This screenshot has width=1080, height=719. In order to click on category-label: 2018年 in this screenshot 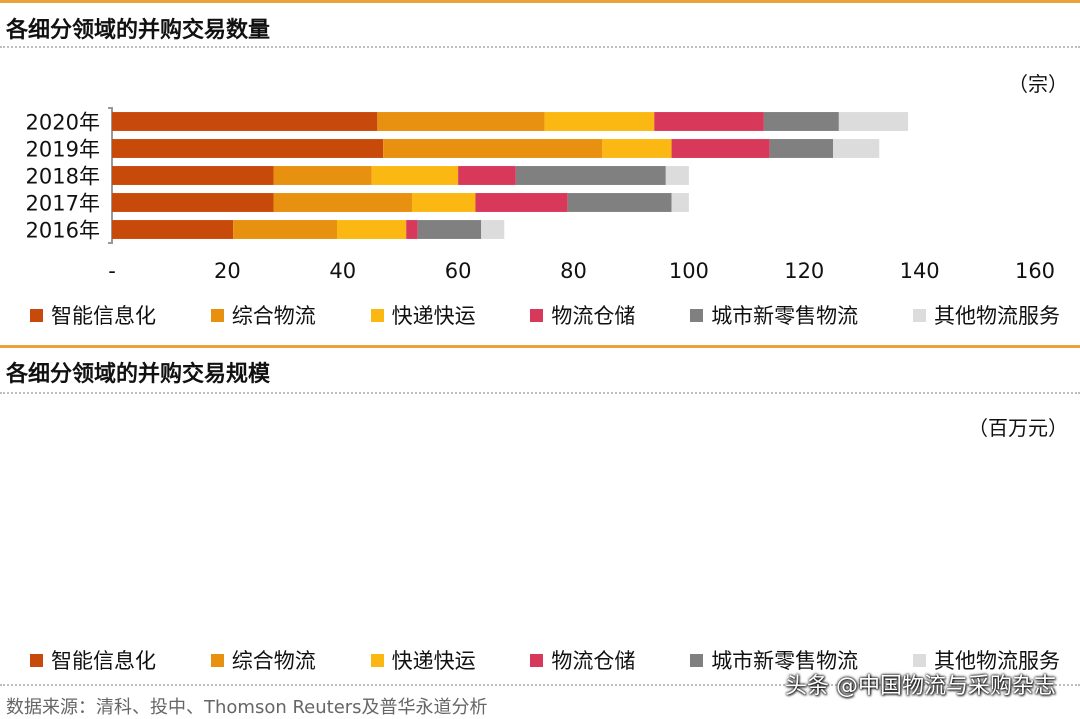, I will do `click(63, 177)`.